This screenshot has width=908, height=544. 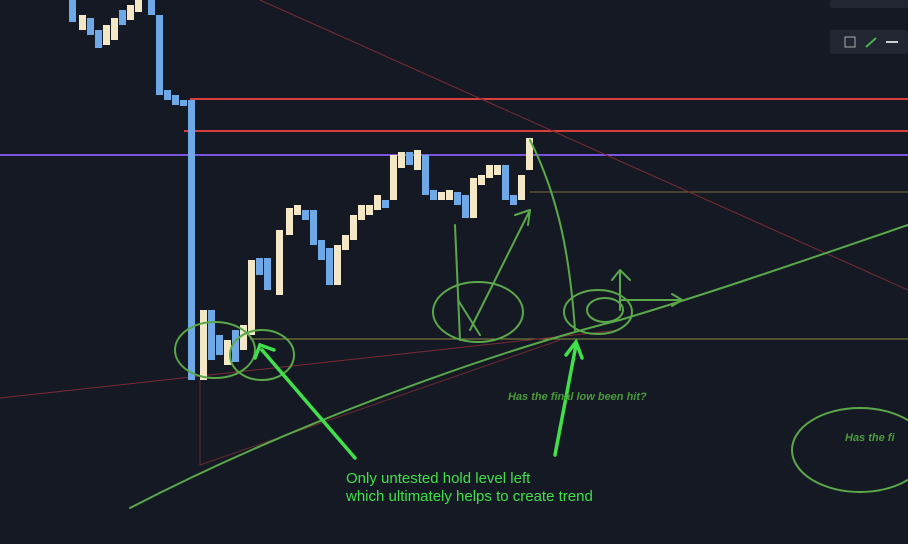 What do you see at coordinates (577, 397) in the screenshot?
I see `annotation: Has the final low been hit?` at bounding box center [577, 397].